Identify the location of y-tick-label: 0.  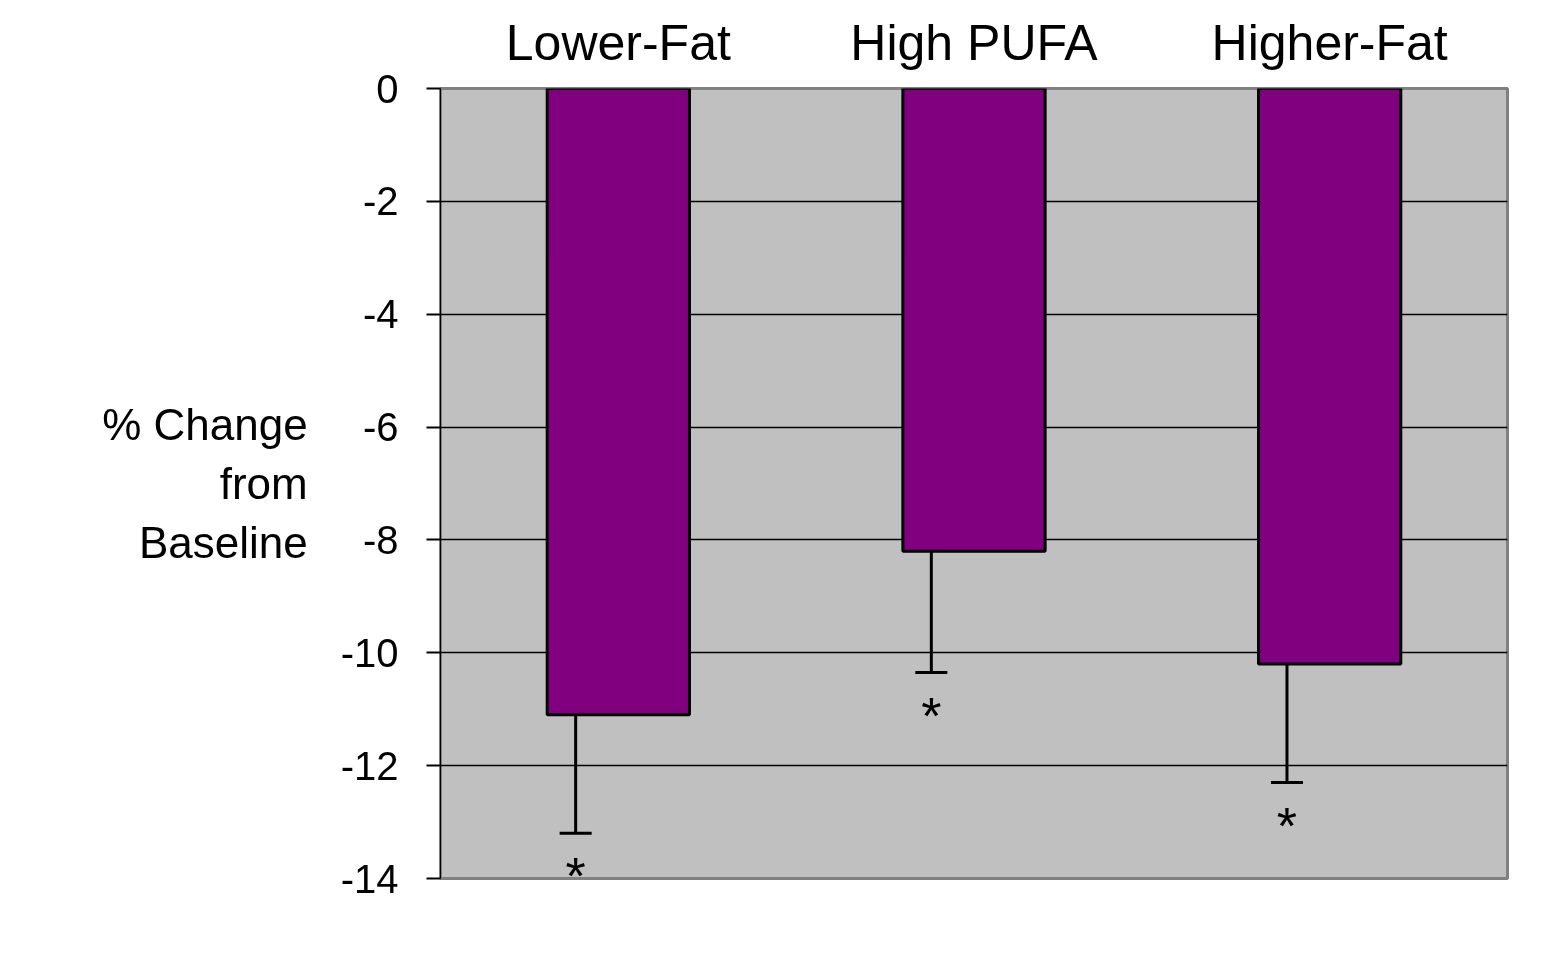
(387, 88).